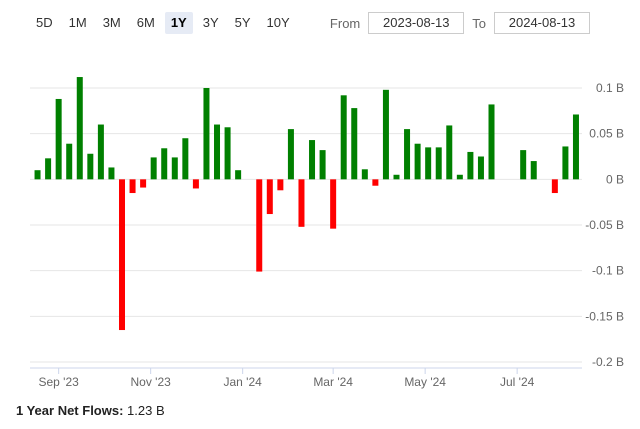  Describe the element at coordinates (615, 179) in the screenshot. I see `y-tick-label: 0 B` at that location.